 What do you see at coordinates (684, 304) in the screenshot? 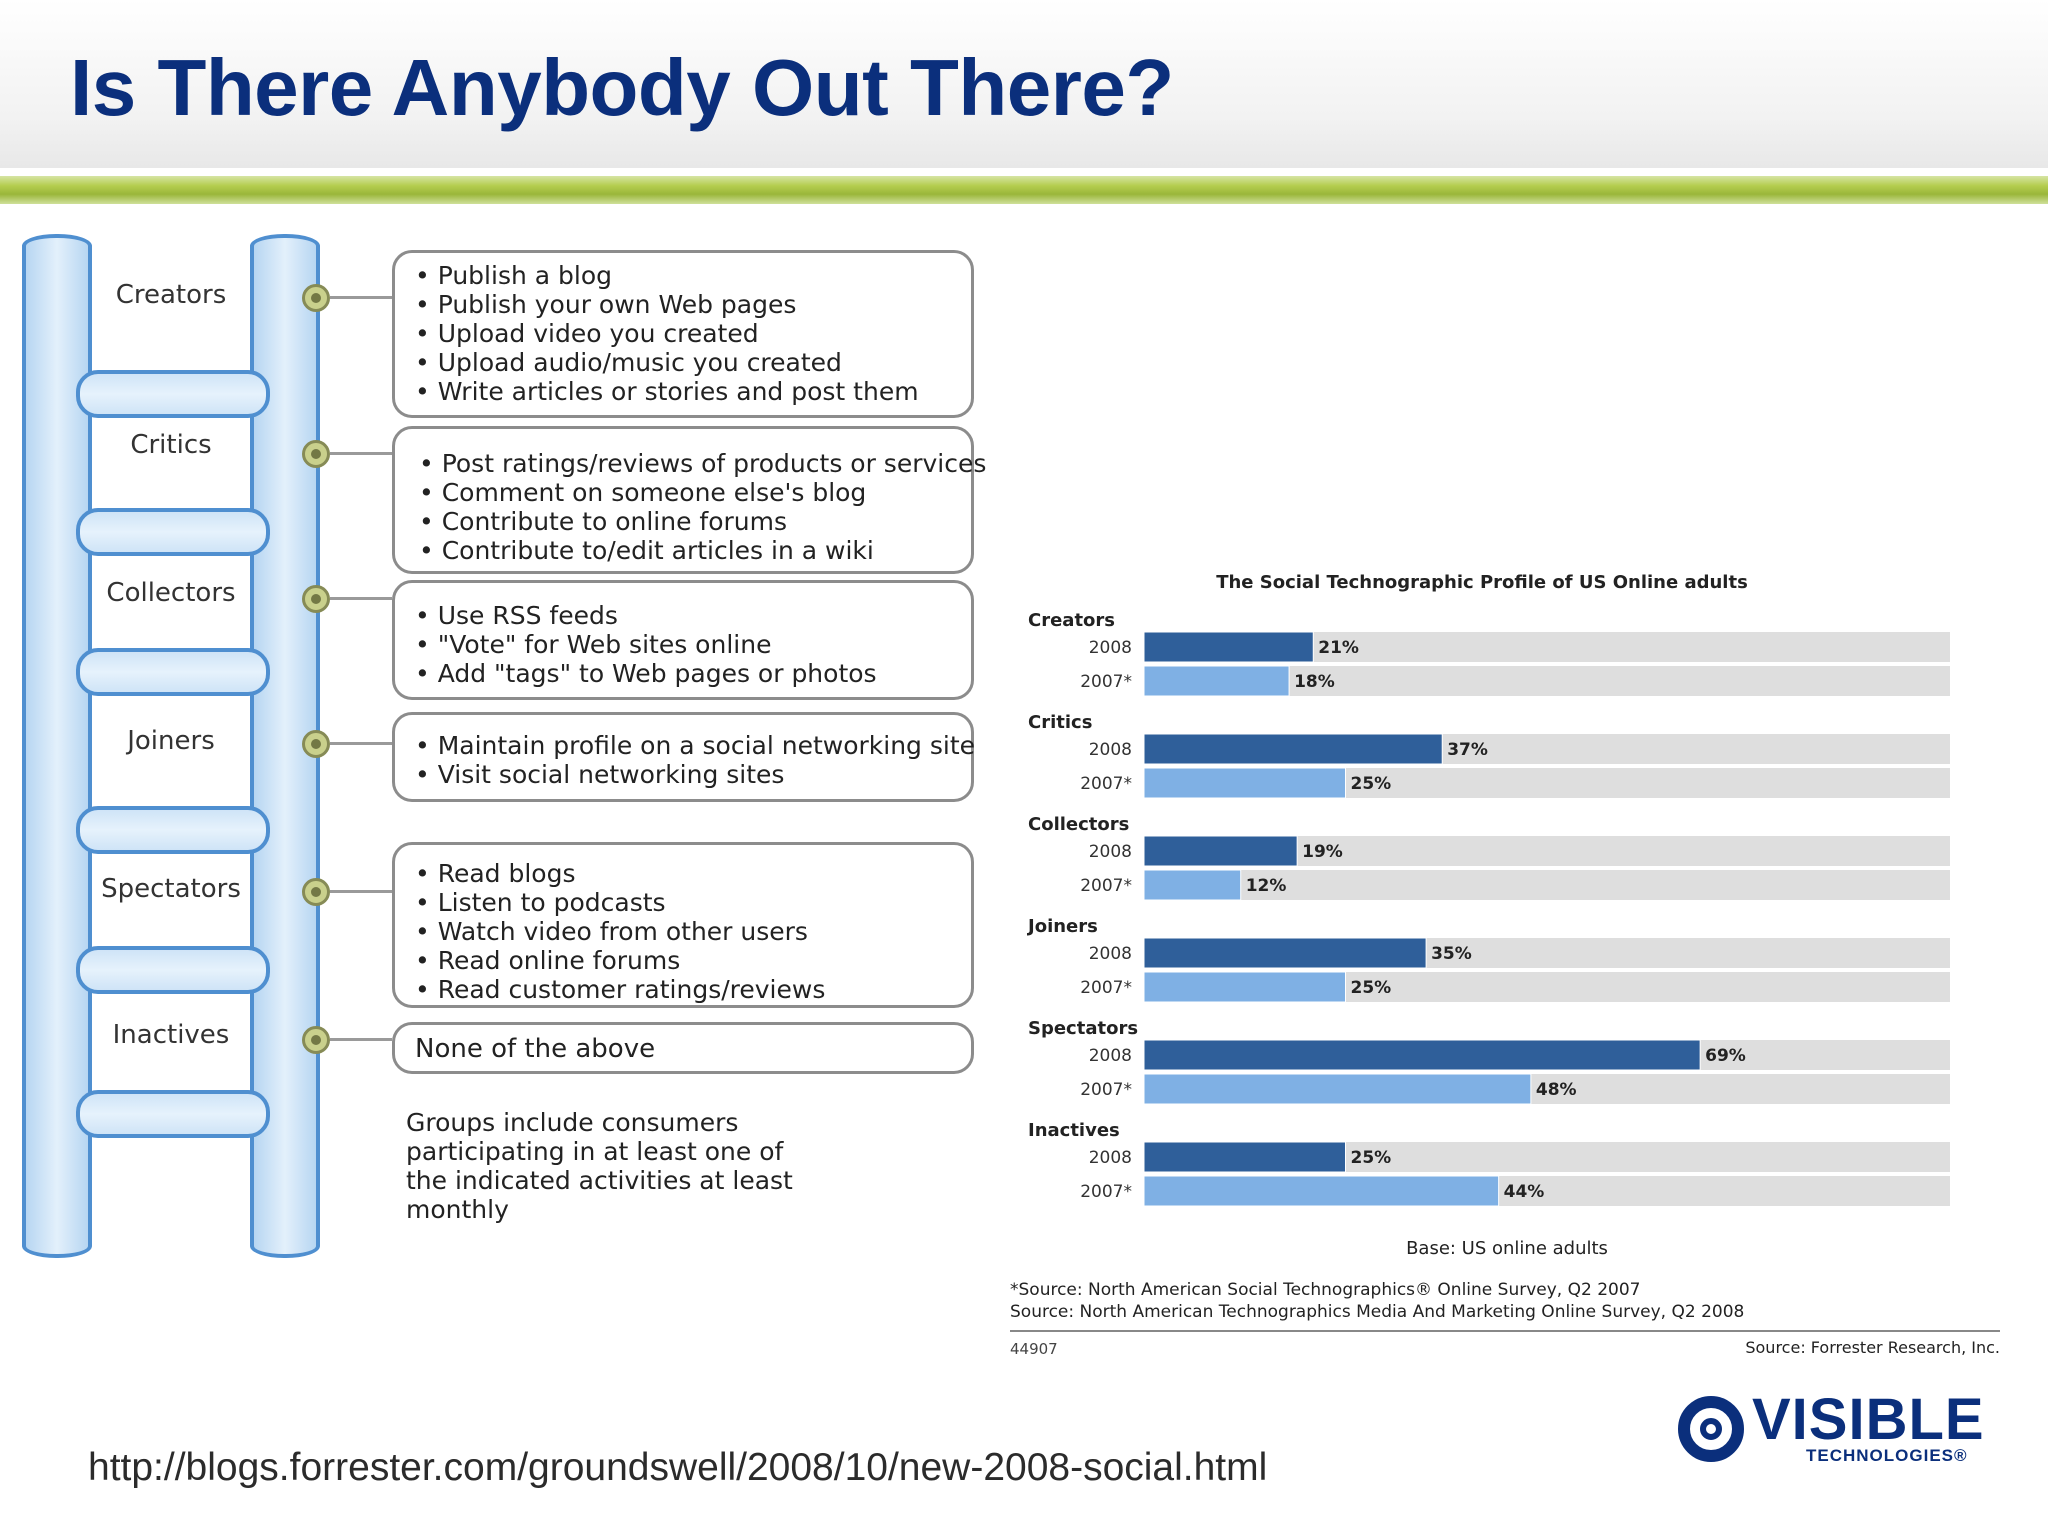
I see `activity-item: Publish your own Web pages` at bounding box center [684, 304].